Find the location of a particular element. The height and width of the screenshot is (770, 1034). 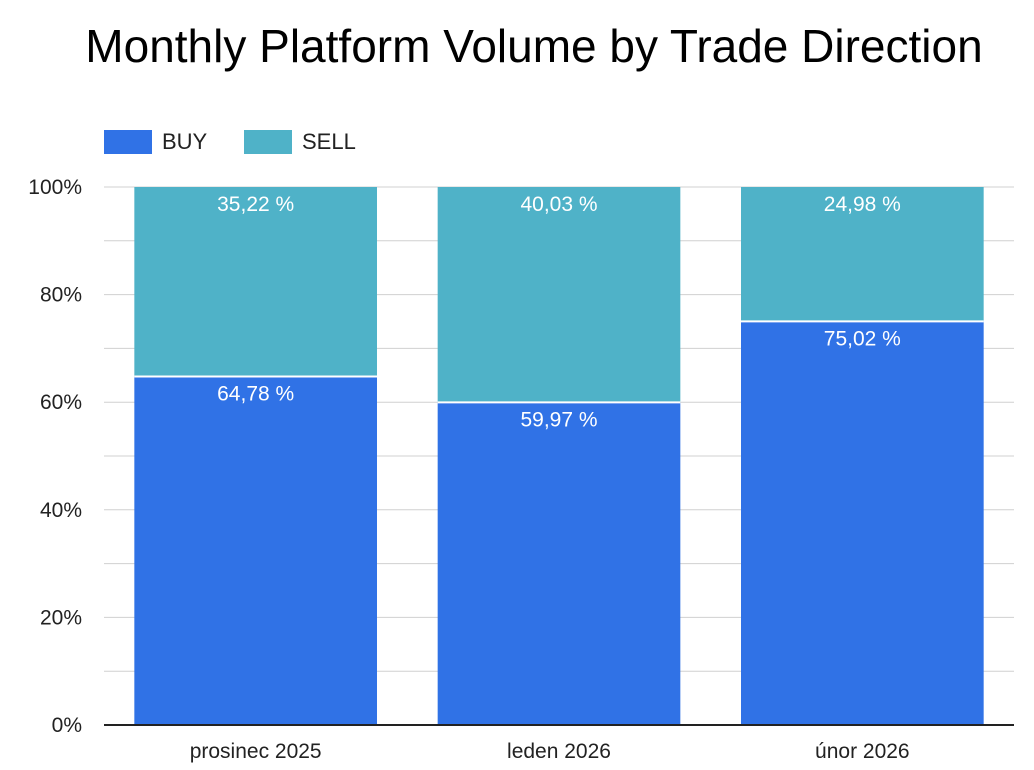

data-label-buy-1: 59,97 % is located at coordinates (558, 419).